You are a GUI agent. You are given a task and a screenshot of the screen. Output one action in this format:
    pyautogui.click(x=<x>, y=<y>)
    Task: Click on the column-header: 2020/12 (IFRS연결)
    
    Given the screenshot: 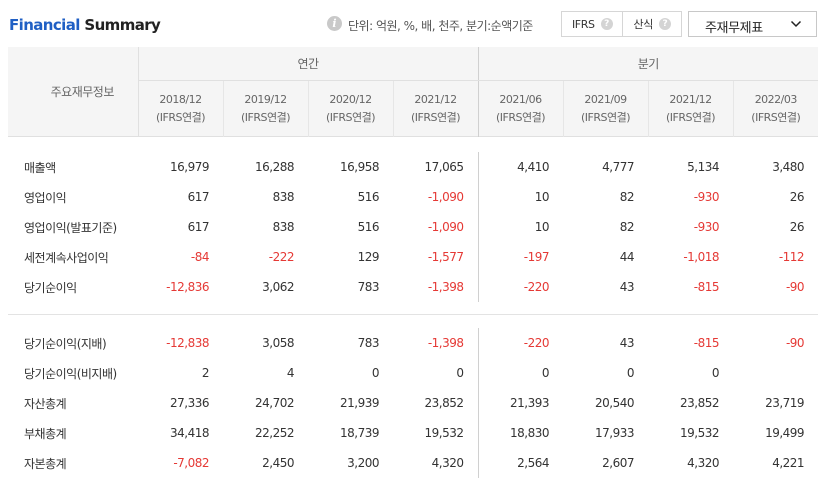 What is the action you would take?
    pyautogui.click(x=350, y=108)
    